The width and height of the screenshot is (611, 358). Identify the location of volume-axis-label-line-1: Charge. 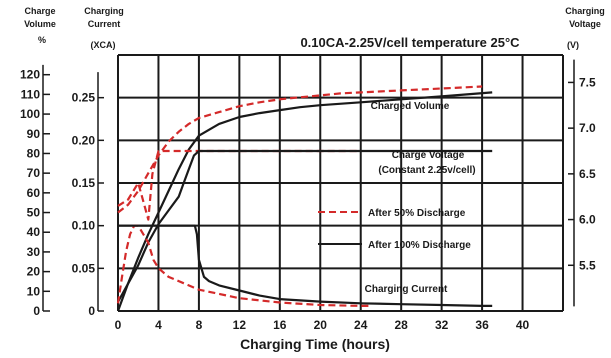
(39, 11).